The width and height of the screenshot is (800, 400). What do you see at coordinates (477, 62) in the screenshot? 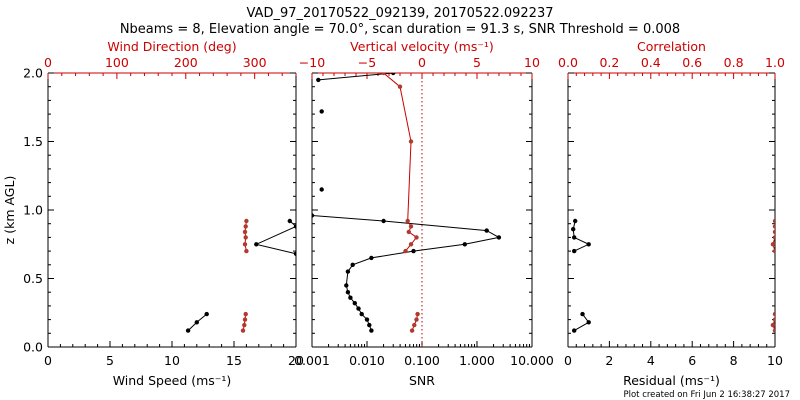
I see `x-tick-label-top: 5` at bounding box center [477, 62].